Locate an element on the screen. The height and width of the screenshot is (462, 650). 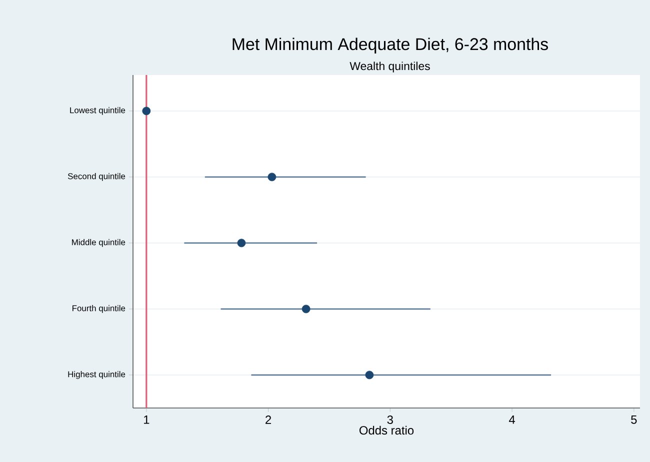
x-tick-label: 1 is located at coordinates (147, 420).